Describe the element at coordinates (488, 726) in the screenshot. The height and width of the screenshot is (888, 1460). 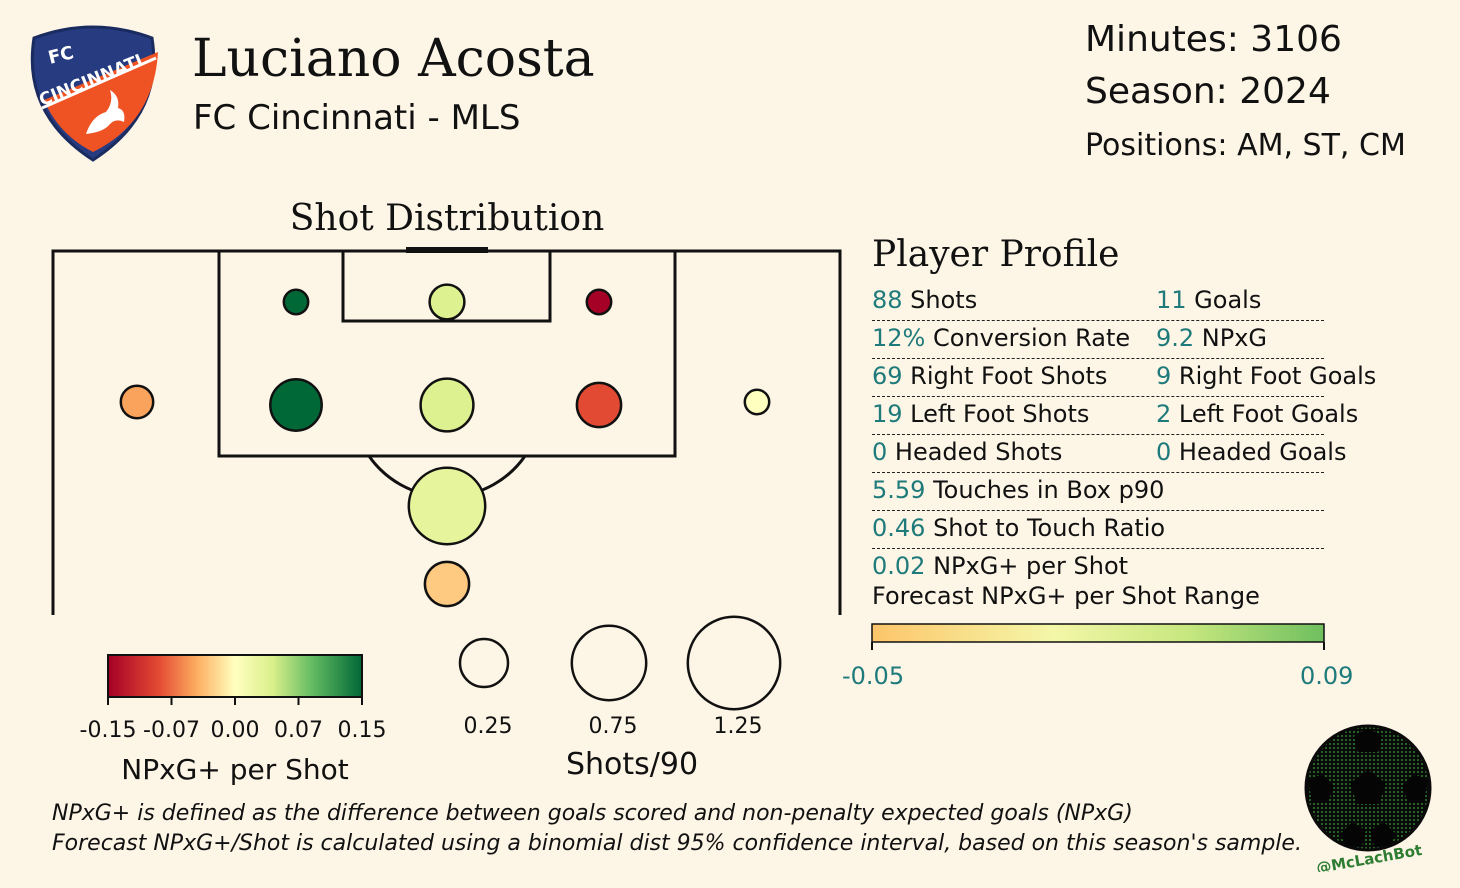
I see `size-legend-label-value: 0.25` at that location.